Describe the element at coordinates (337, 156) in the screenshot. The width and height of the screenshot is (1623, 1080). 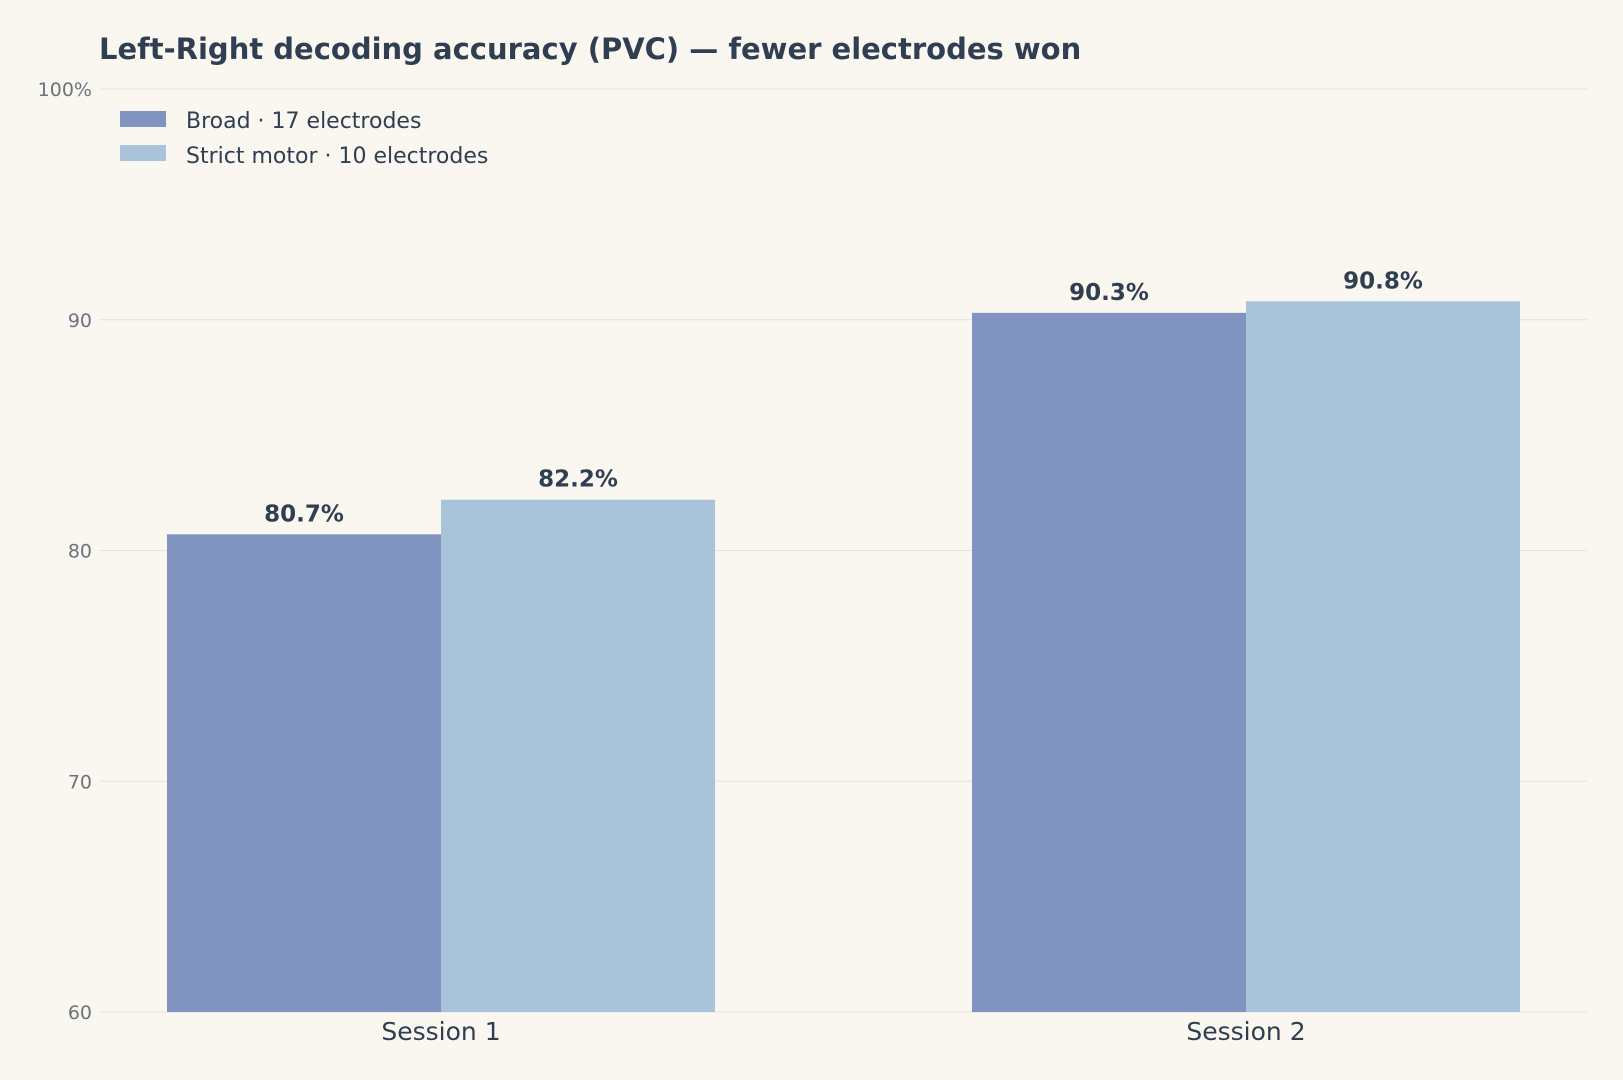
I see `legend-label-strict-motor: Strict motor · 10 electrodes` at that location.